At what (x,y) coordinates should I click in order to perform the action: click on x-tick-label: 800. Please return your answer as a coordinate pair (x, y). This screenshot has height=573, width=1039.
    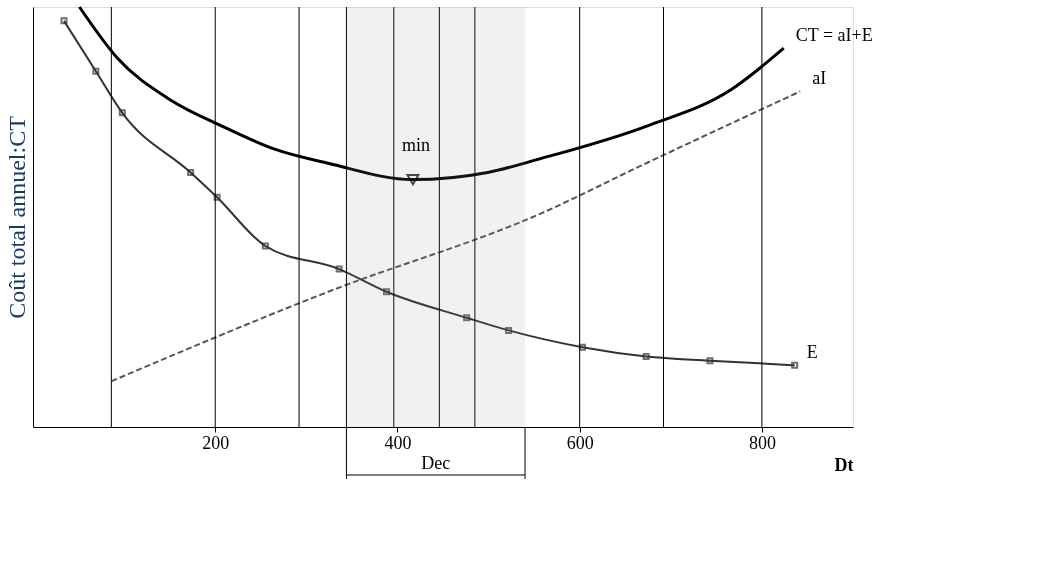
    Looking at the image, I should click on (762, 442).